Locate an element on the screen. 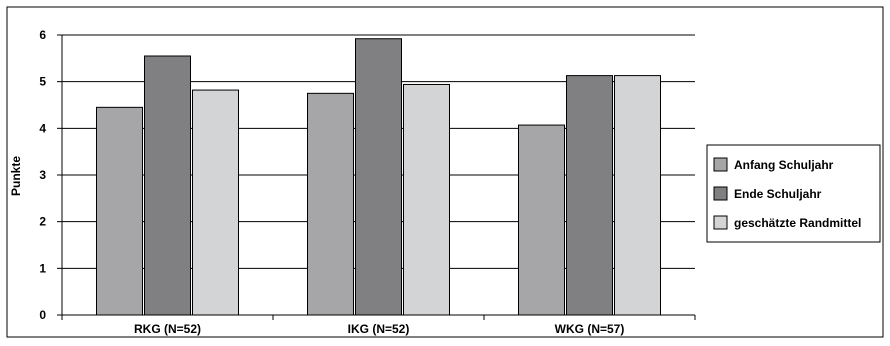  legend-label: geschätzte Randmittel is located at coordinates (797, 223).